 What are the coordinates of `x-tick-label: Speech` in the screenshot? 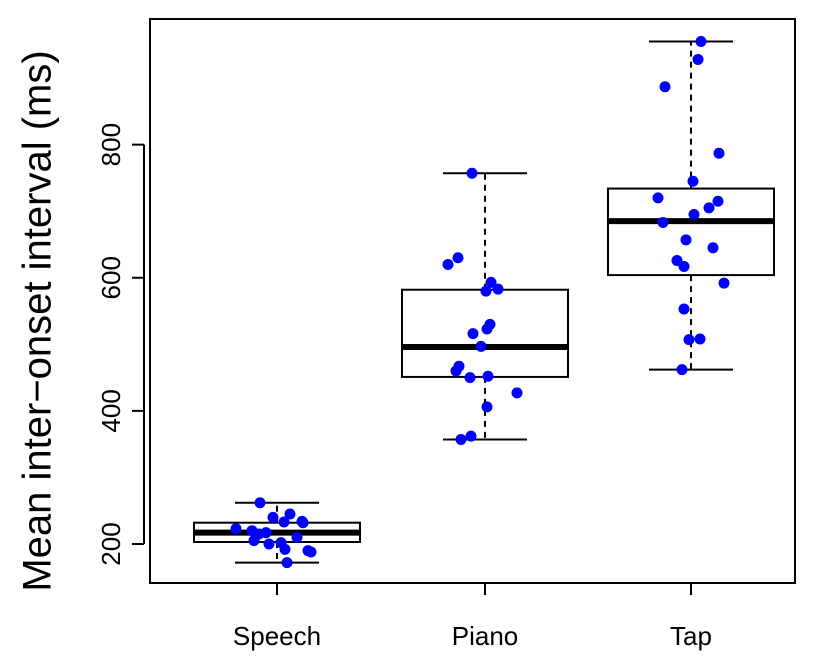 It's located at (277, 636).